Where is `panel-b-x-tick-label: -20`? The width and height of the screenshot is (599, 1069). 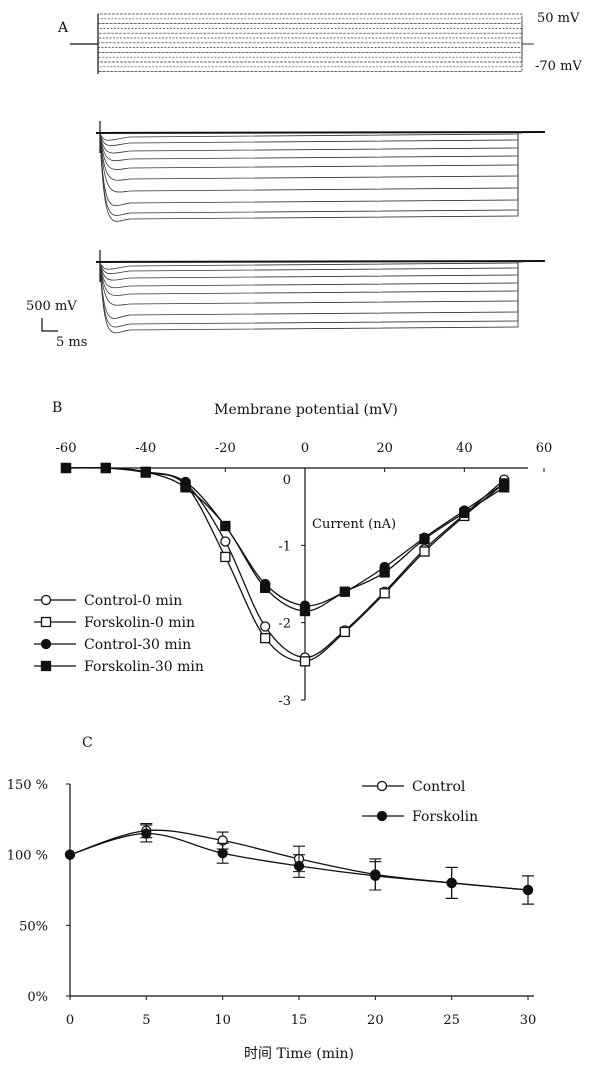
panel-b-x-tick-label: -20 is located at coordinates (225, 448).